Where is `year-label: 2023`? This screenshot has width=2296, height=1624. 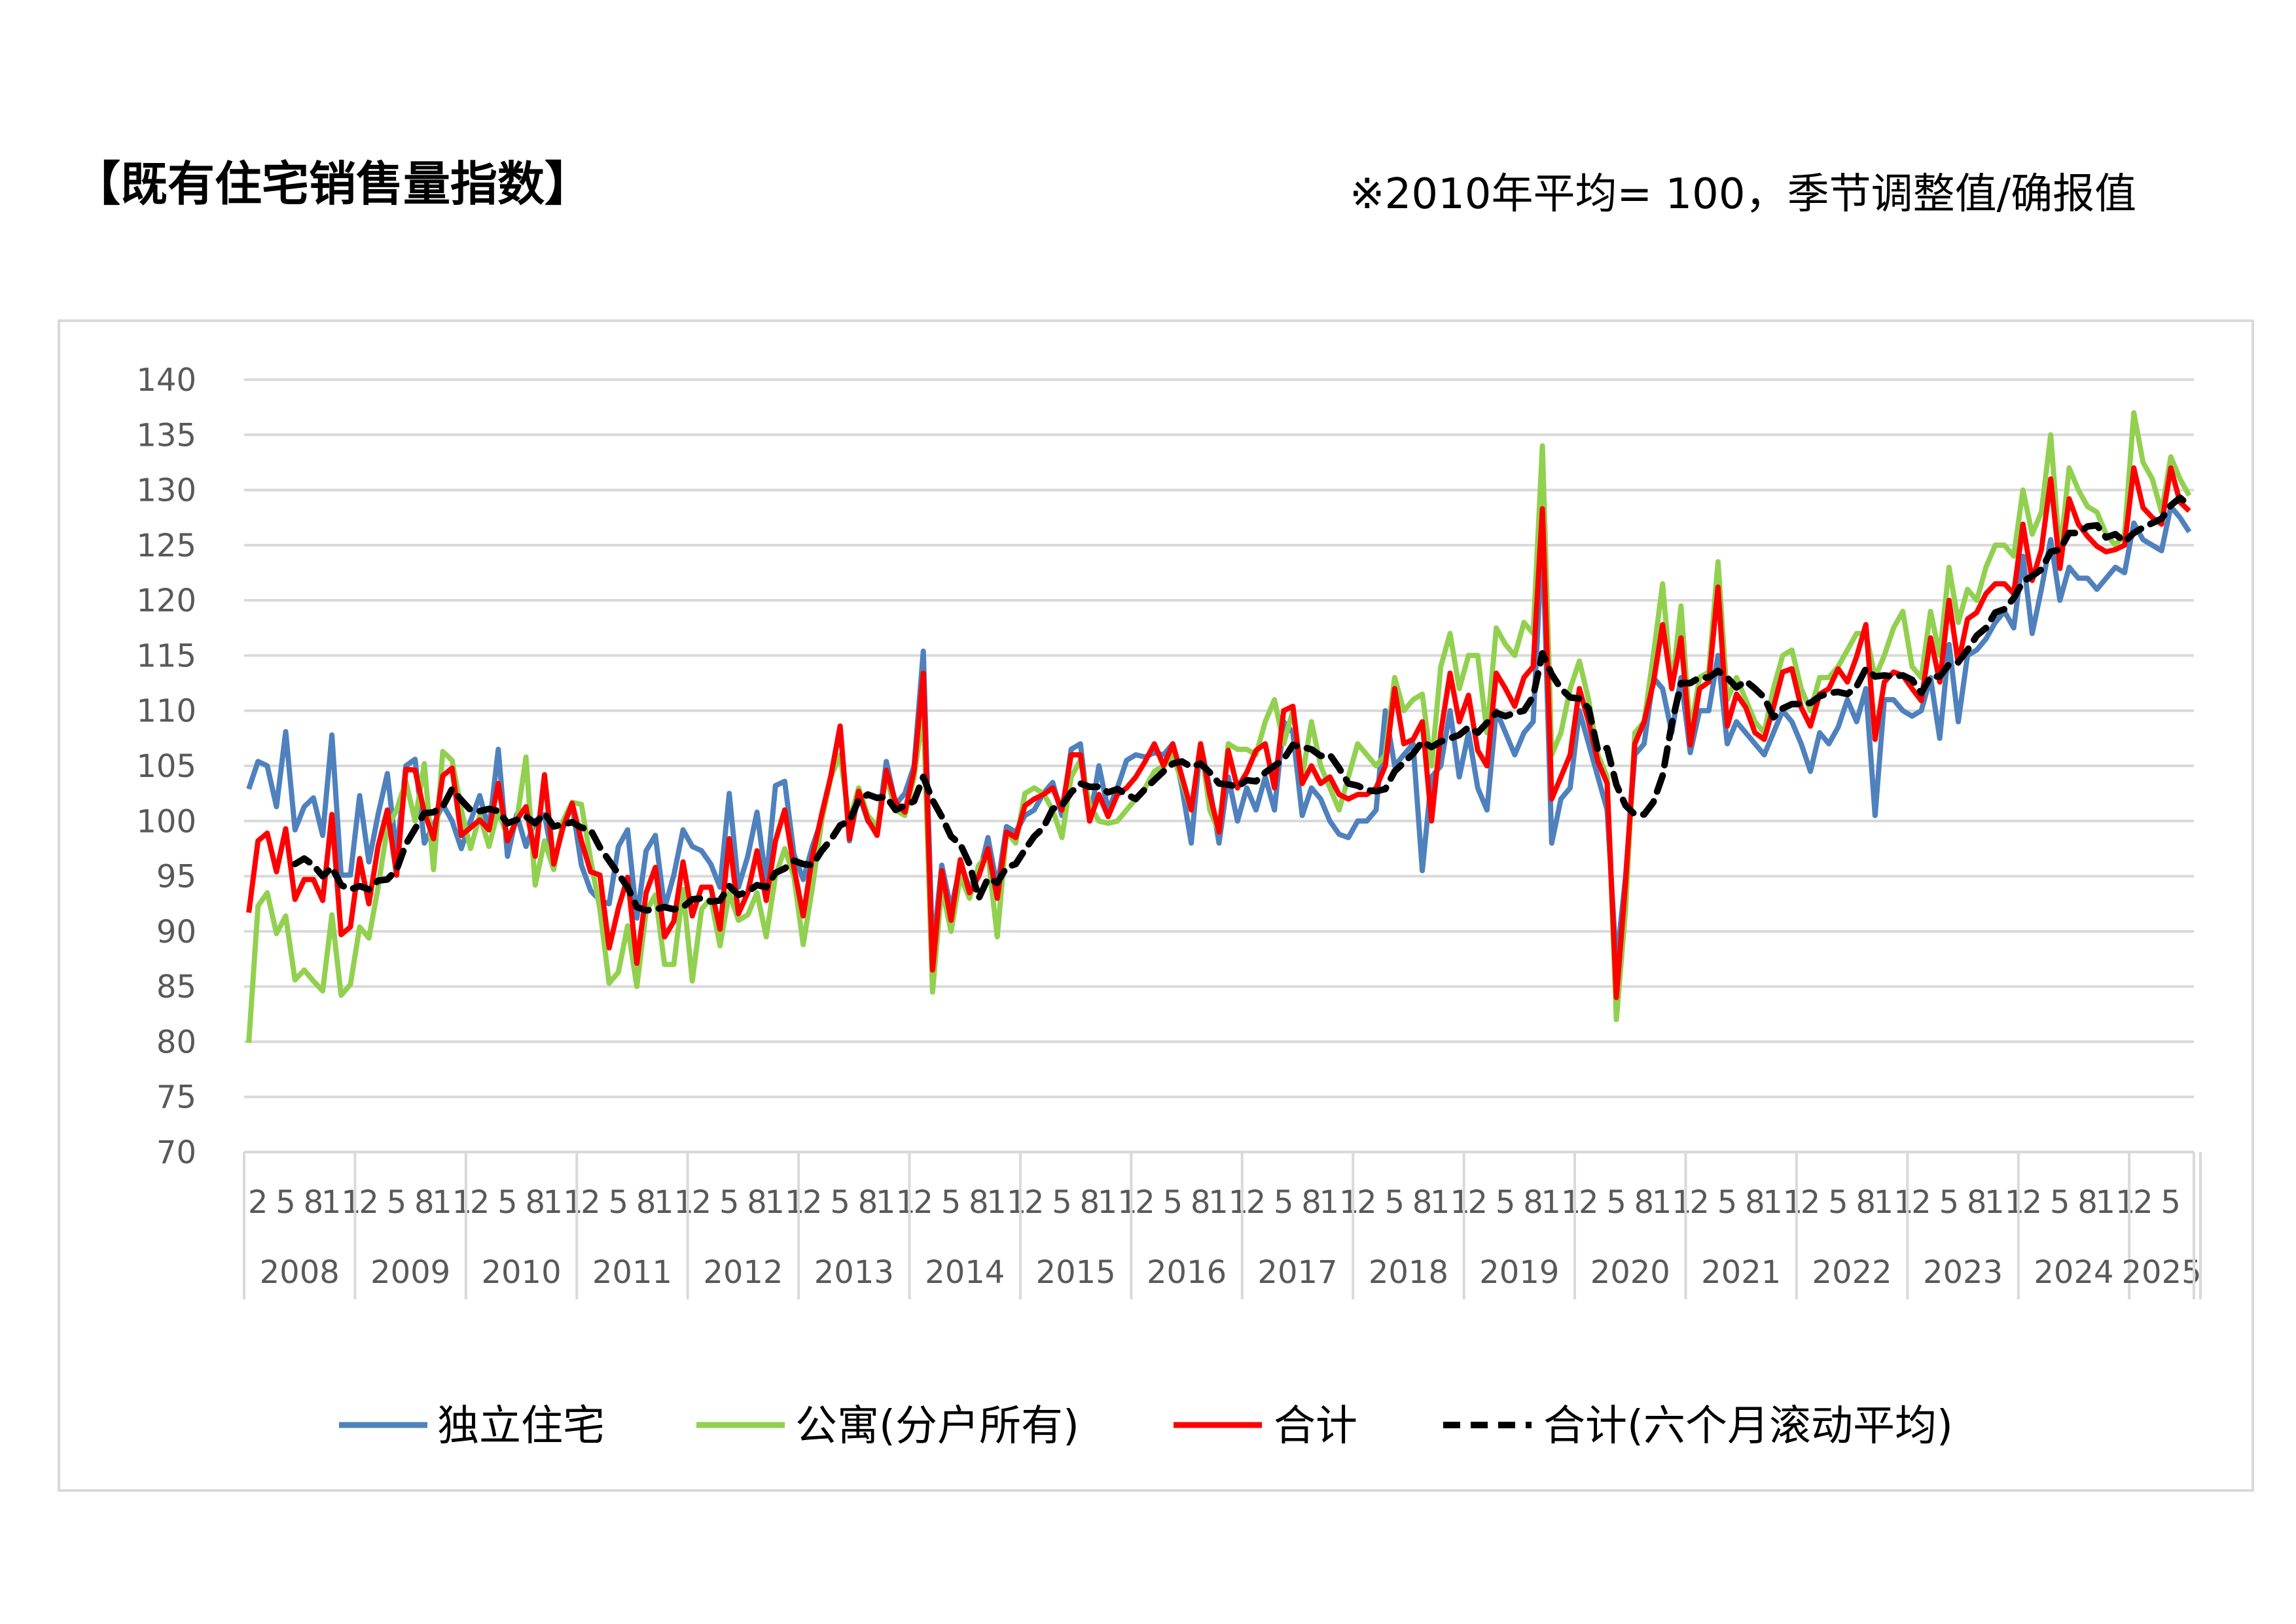
year-label: 2023 is located at coordinates (1963, 1272).